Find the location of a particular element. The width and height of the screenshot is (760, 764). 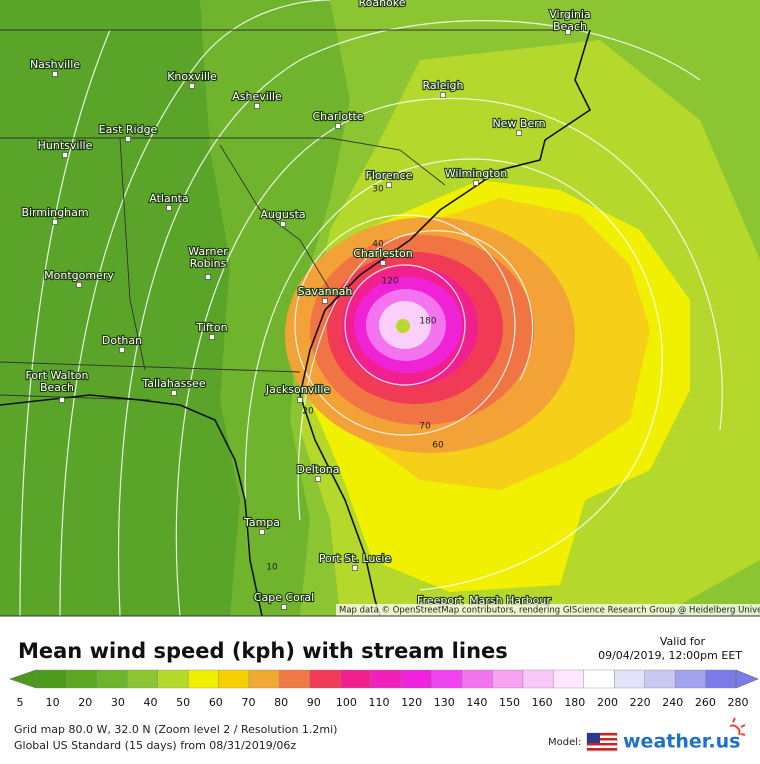

attribution-bg is located at coordinates (548, 610).